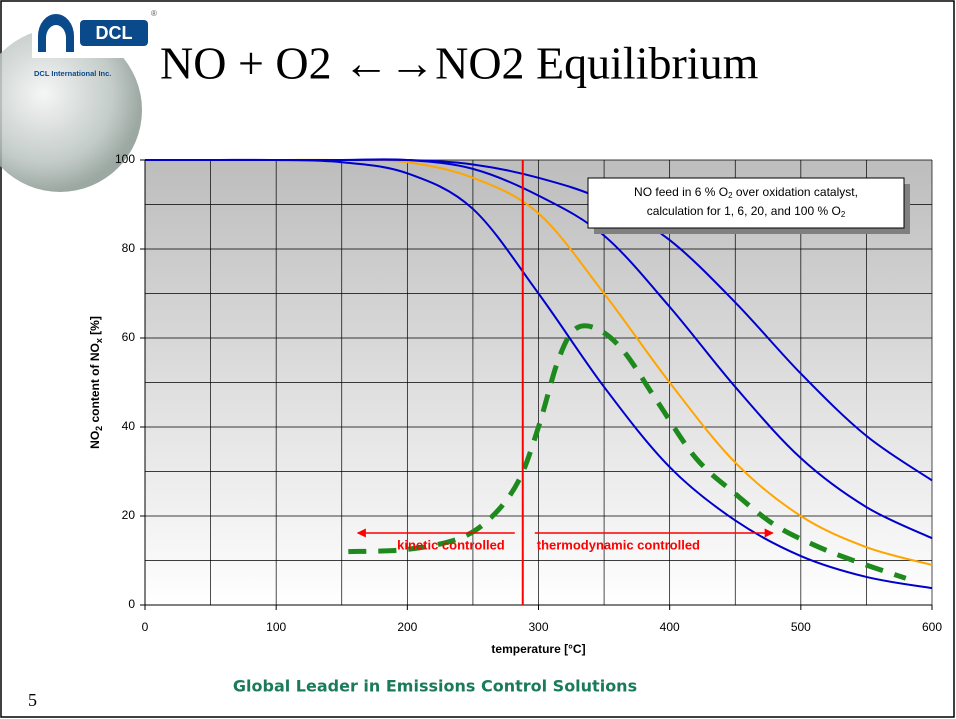 This screenshot has width=956, height=719. What do you see at coordinates (125, 159) in the screenshot?
I see `y-tick-label: 100` at bounding box center [125, 159].